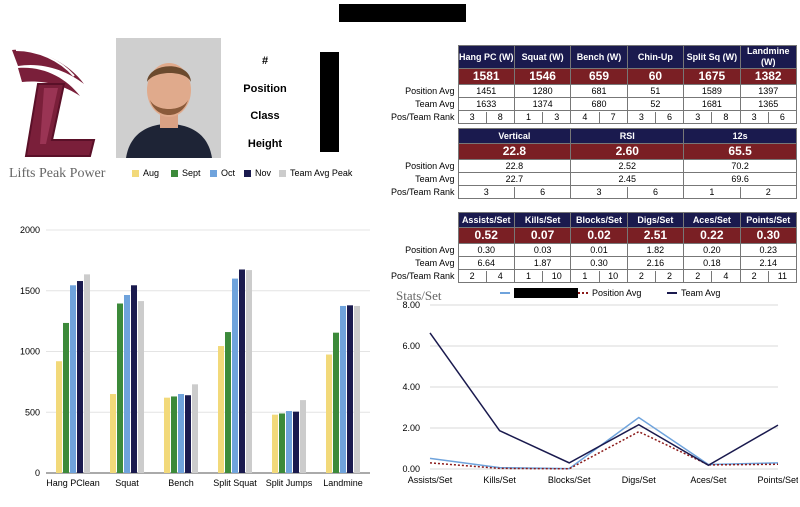 Image resolution: width=800 pixels, height=507 pixels. Describe the element at coordinates (712, 235) in the screenshot. I see `set-value-aces: 0.22` at that location.